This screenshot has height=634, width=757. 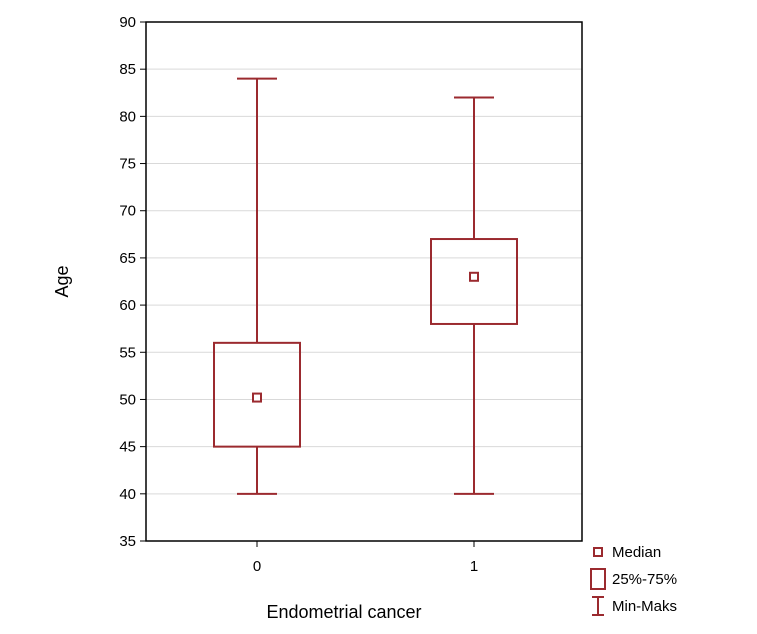 I want to click on y-axis-title: Age, so click(x=62, y=281).